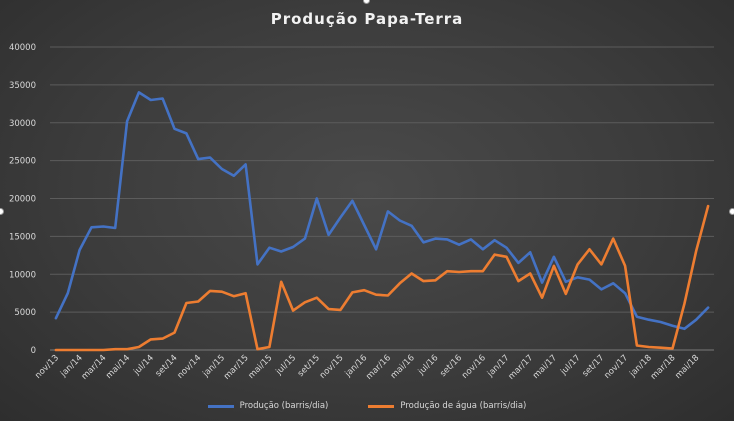 The width and height of the screenshot is (734, 421). I want to click on legend-swatch-agua, so click(381, 406).